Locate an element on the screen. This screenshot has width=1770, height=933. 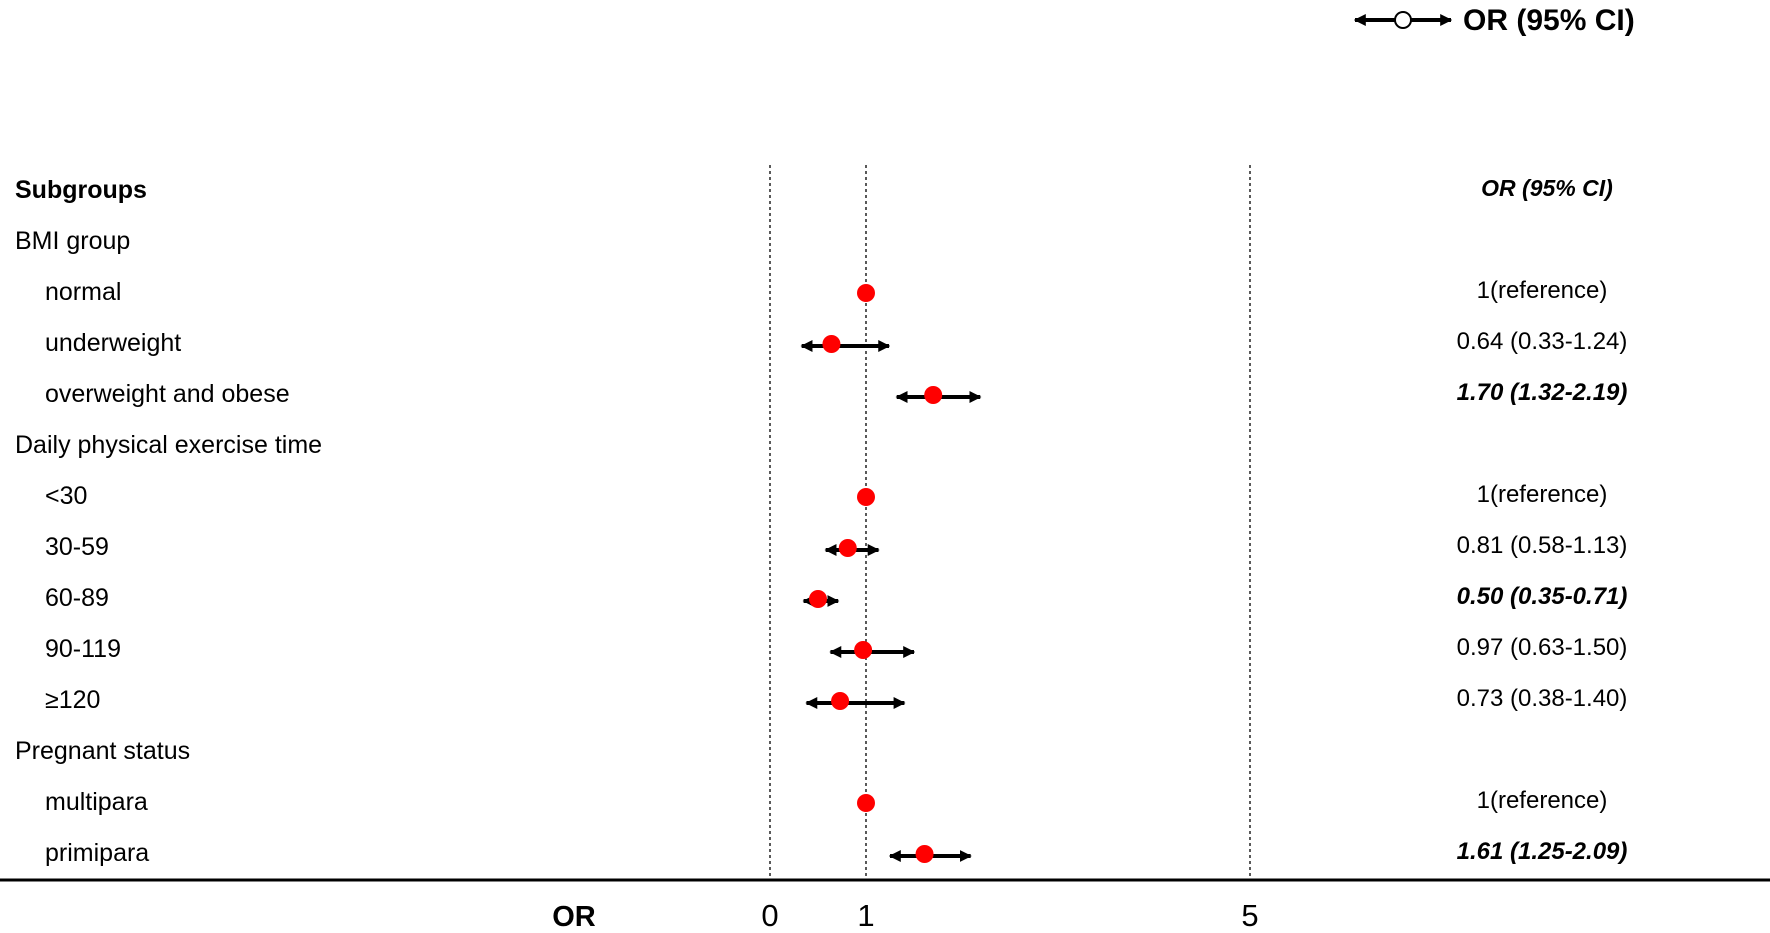
row-10: Pregnant status is located at coordinates (102, 751).